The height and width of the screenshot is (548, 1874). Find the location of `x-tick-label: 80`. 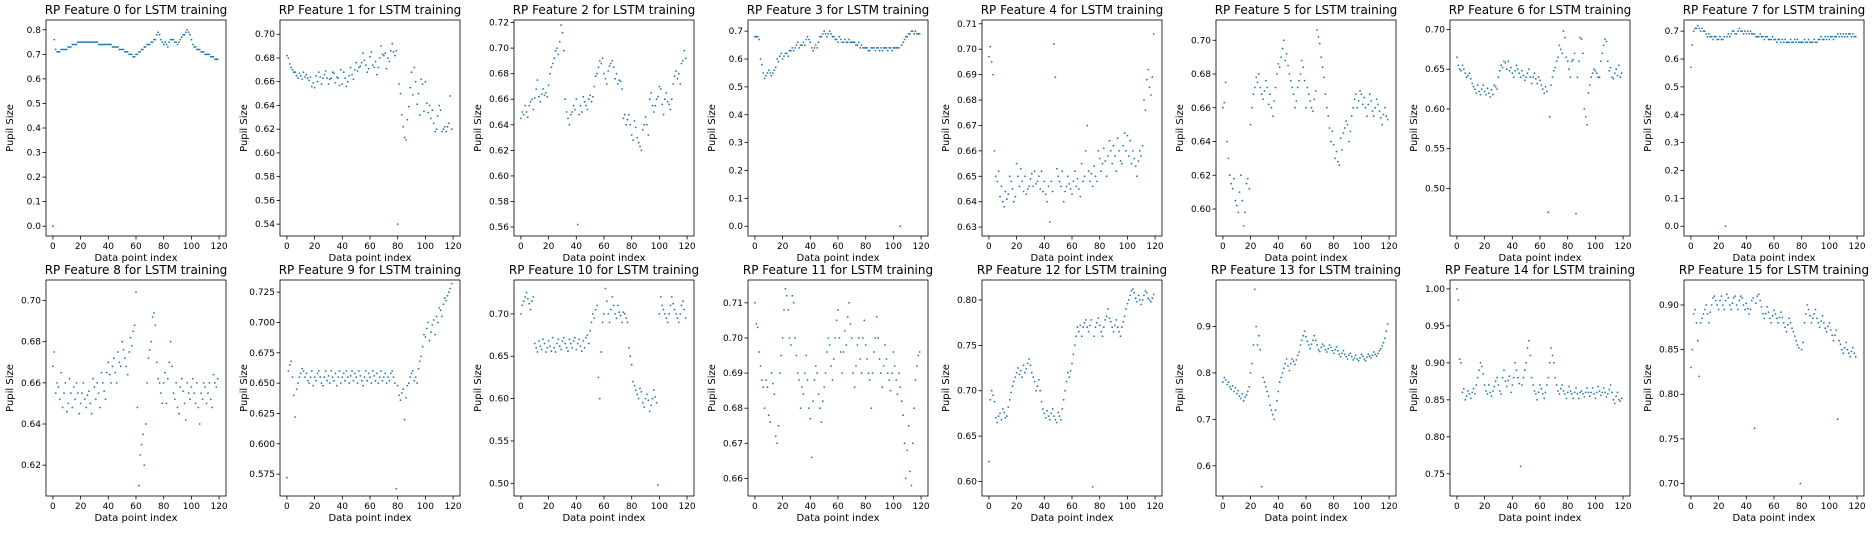

x-tick-label: 80 is located at coordinates (1802, 507).